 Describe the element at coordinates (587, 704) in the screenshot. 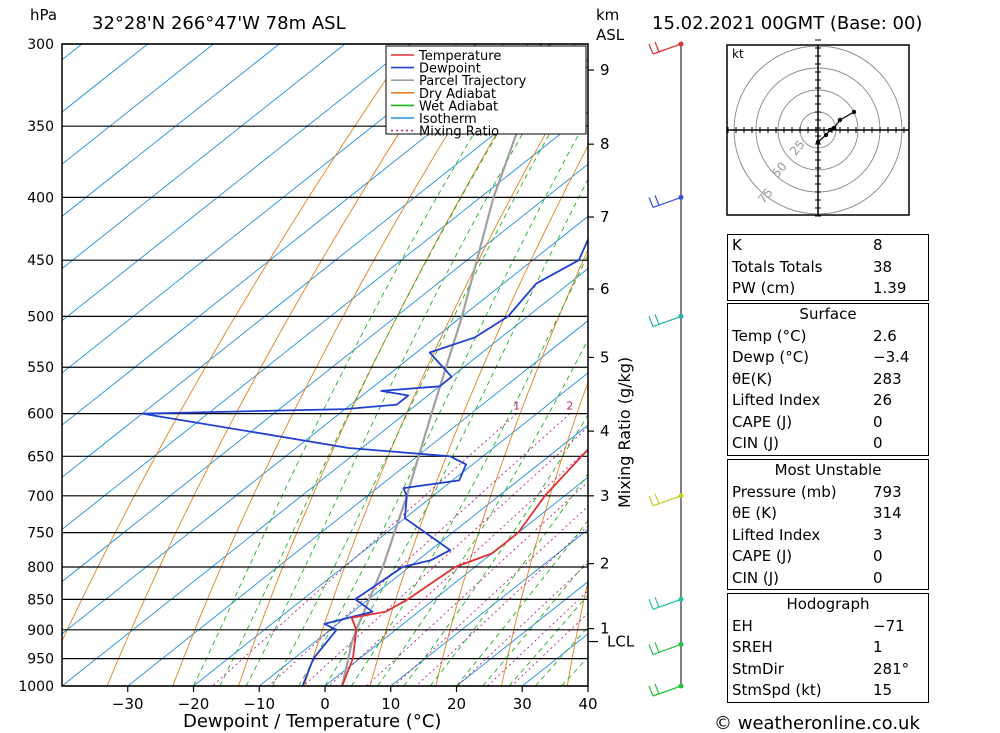

I see `temperature-tick-label: 40` at that location.